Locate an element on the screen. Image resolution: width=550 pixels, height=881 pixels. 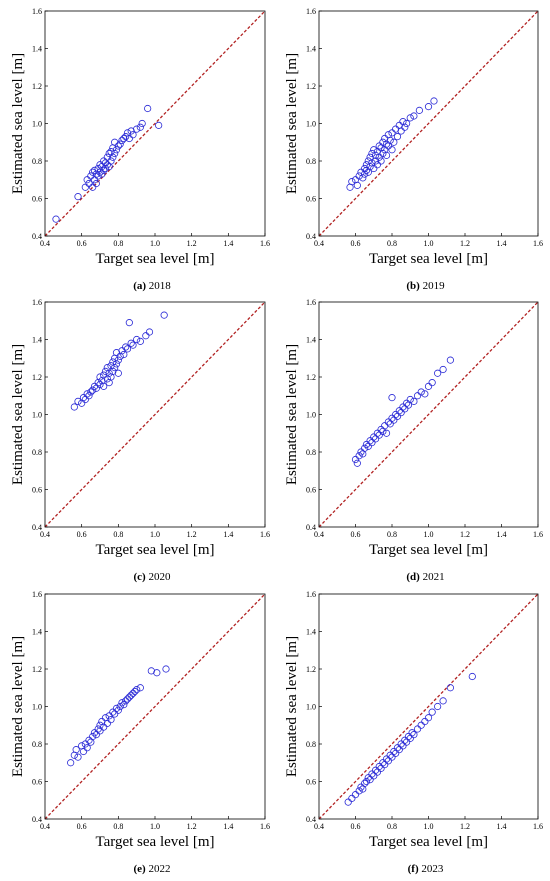
panel-caption: (a) 2018 is located at coordinates (152, 286).